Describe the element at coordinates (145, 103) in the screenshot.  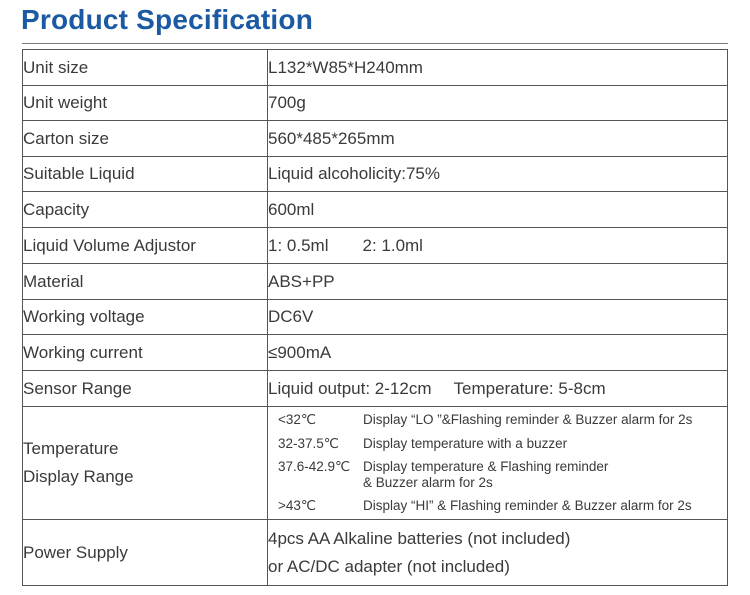
I see `row-label: Unit weight` at that location.